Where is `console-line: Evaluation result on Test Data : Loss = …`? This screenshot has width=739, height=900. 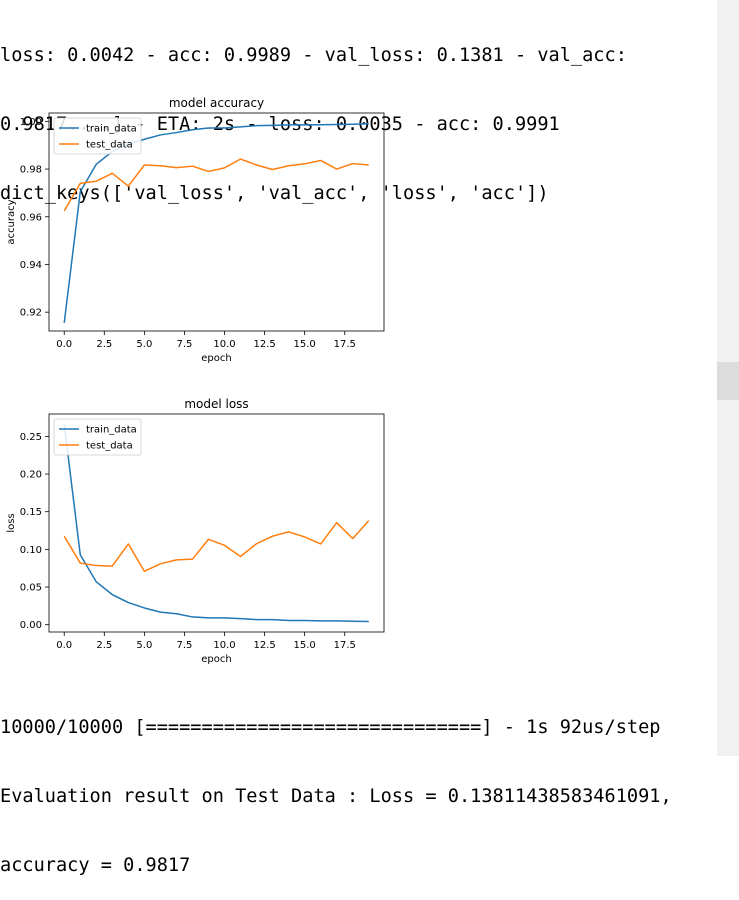
console-line: Evaluation result on Test Data : Loss = … is located at coordinates (336, 796).